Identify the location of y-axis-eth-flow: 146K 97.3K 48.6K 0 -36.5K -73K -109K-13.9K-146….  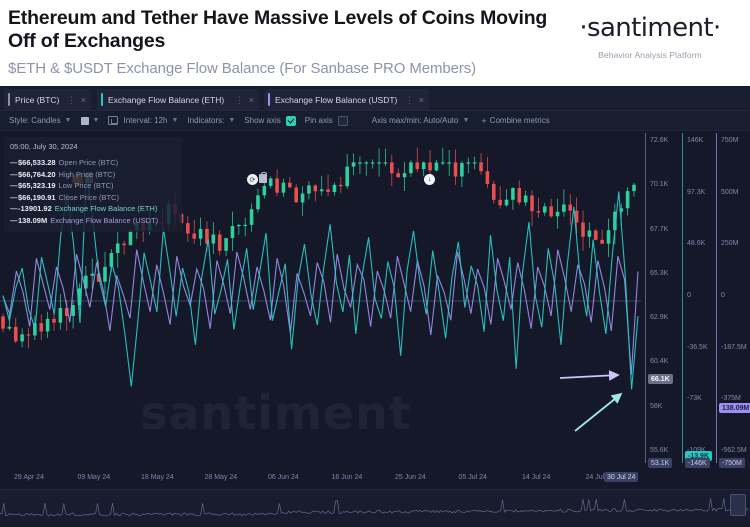
(700, 301).